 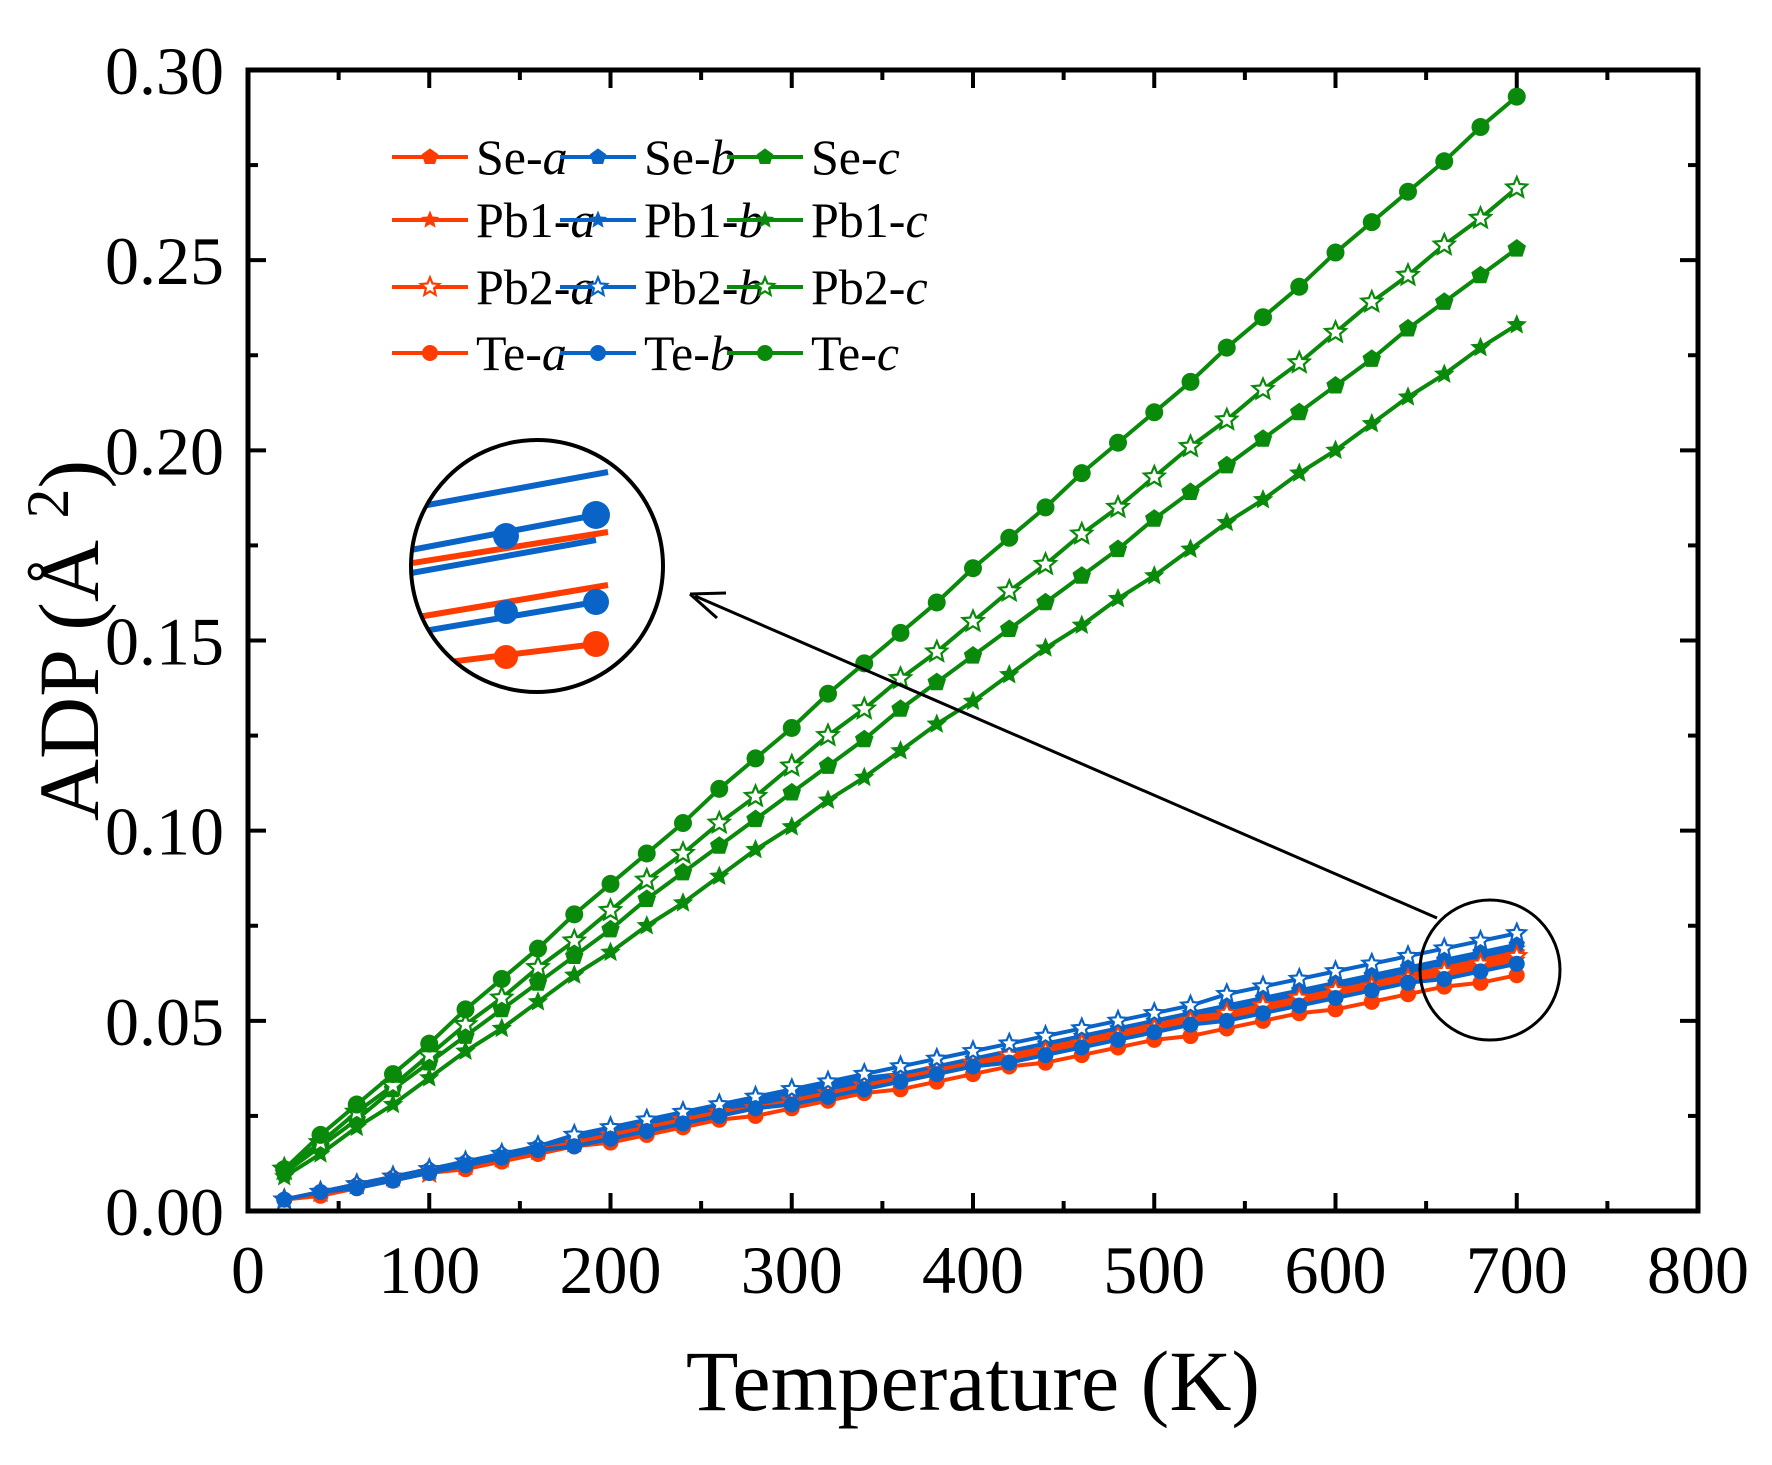 I want to click on legend-label-atom: Te-, so click(x=677, y=353).